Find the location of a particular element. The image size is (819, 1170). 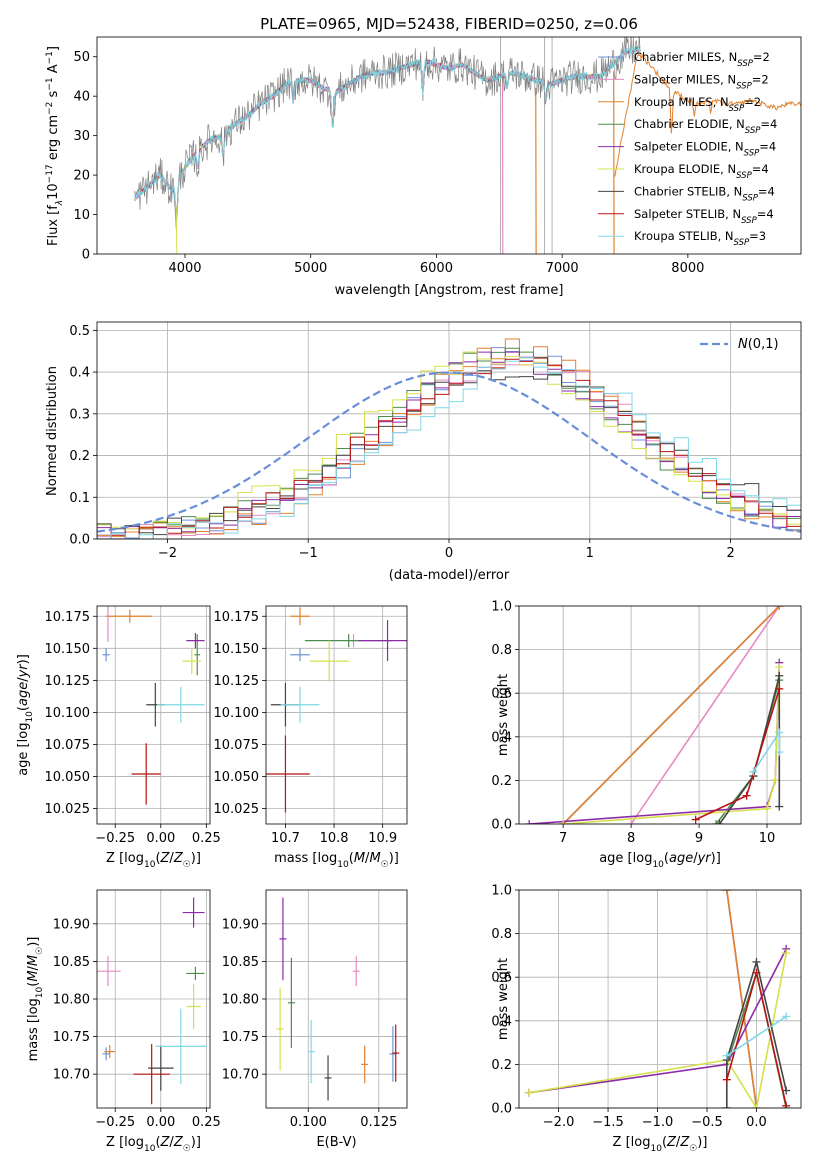

x-tick-label: −1.5 is located at coordinates (608, 1122).